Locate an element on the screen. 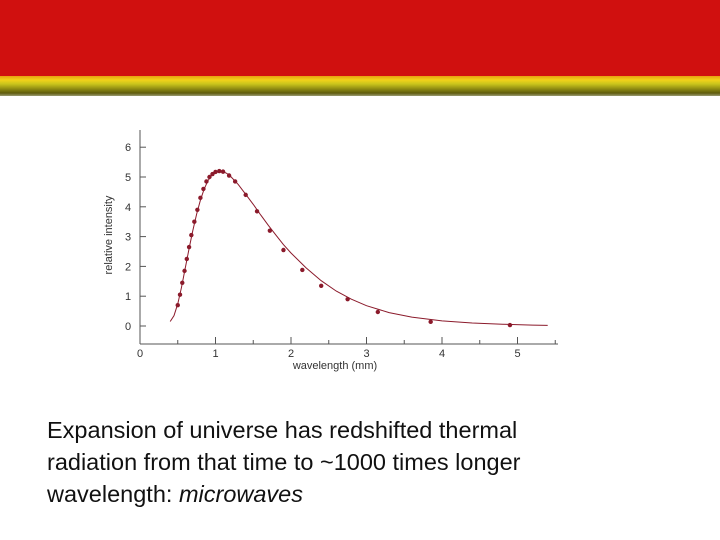 Image resolution: width=720 pixels, height=540 pixels. y-tick-label: 4 is located at coordinates (128, 208).